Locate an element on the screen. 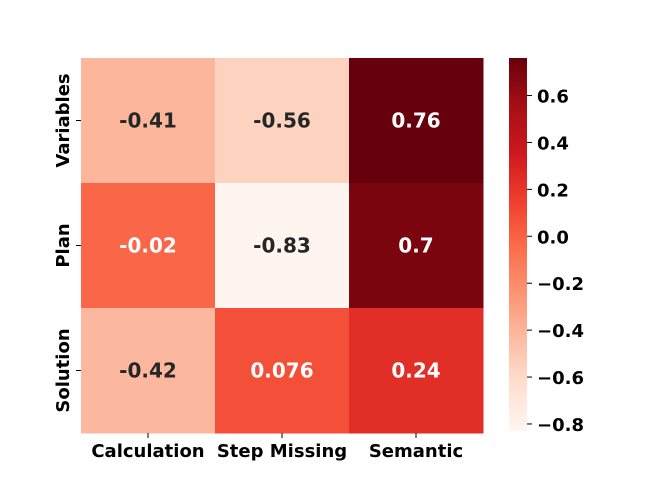 This screenshot has height=490, width=648. colorbar-tick-label: 0.2 is located at coordinates (553, 190).